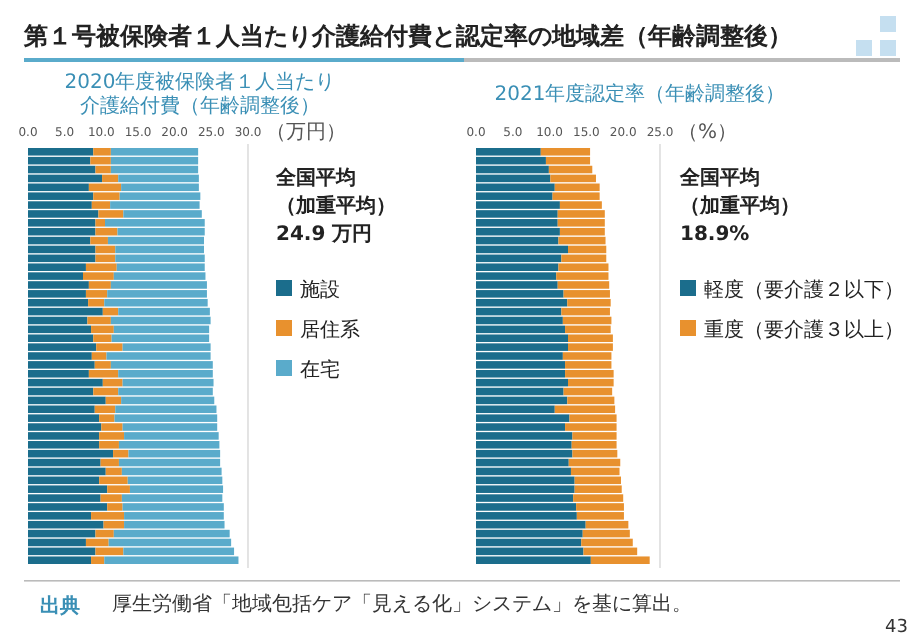  I want to click on text: 全国平均, so click(719, 178).